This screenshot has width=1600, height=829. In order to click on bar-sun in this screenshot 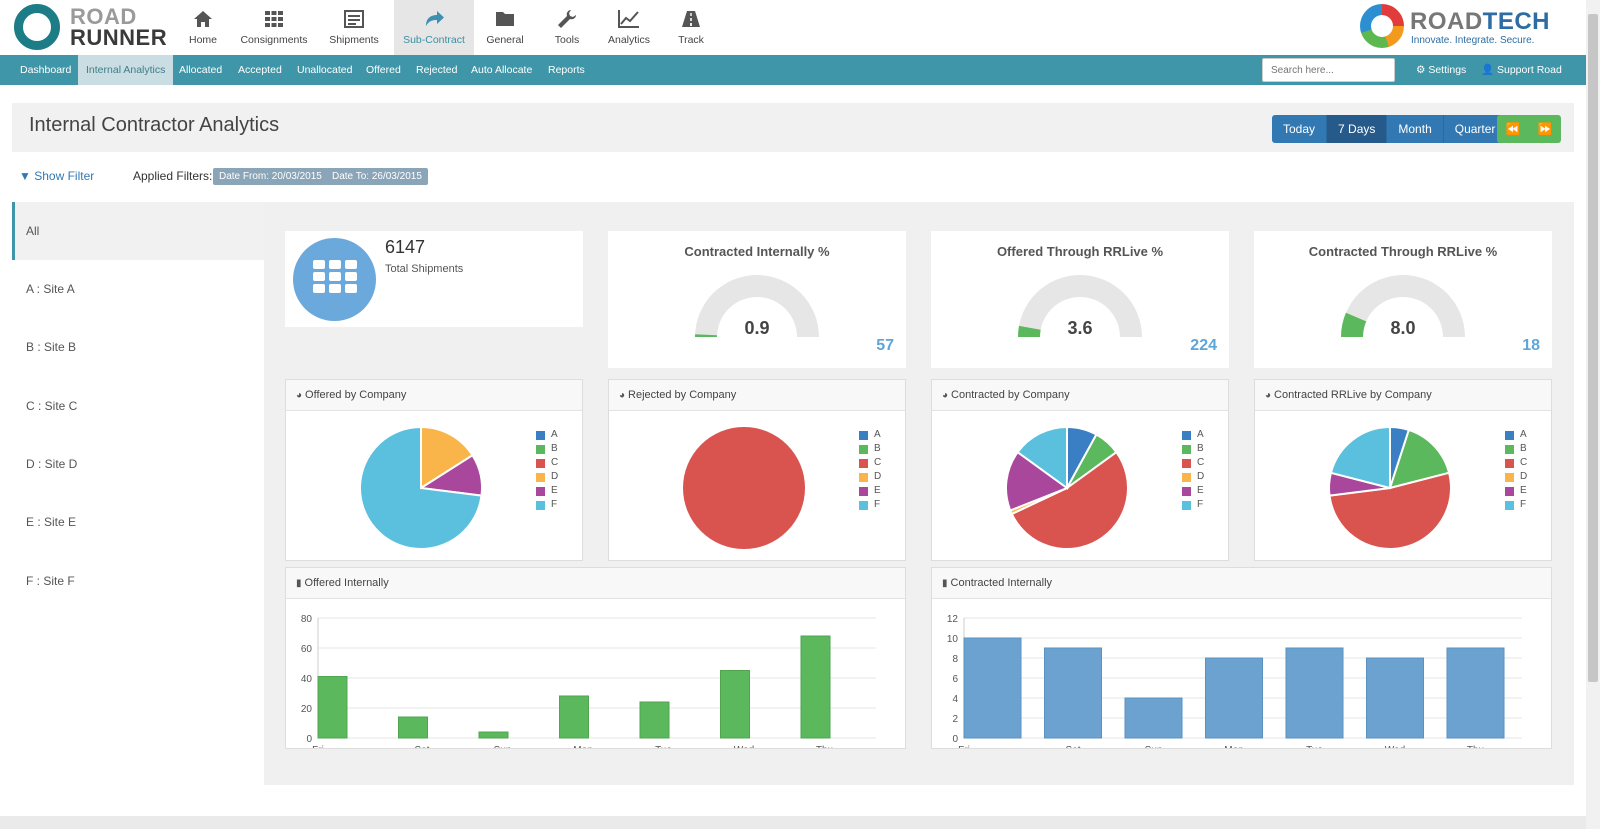, I will do `click(1153, 718)`.